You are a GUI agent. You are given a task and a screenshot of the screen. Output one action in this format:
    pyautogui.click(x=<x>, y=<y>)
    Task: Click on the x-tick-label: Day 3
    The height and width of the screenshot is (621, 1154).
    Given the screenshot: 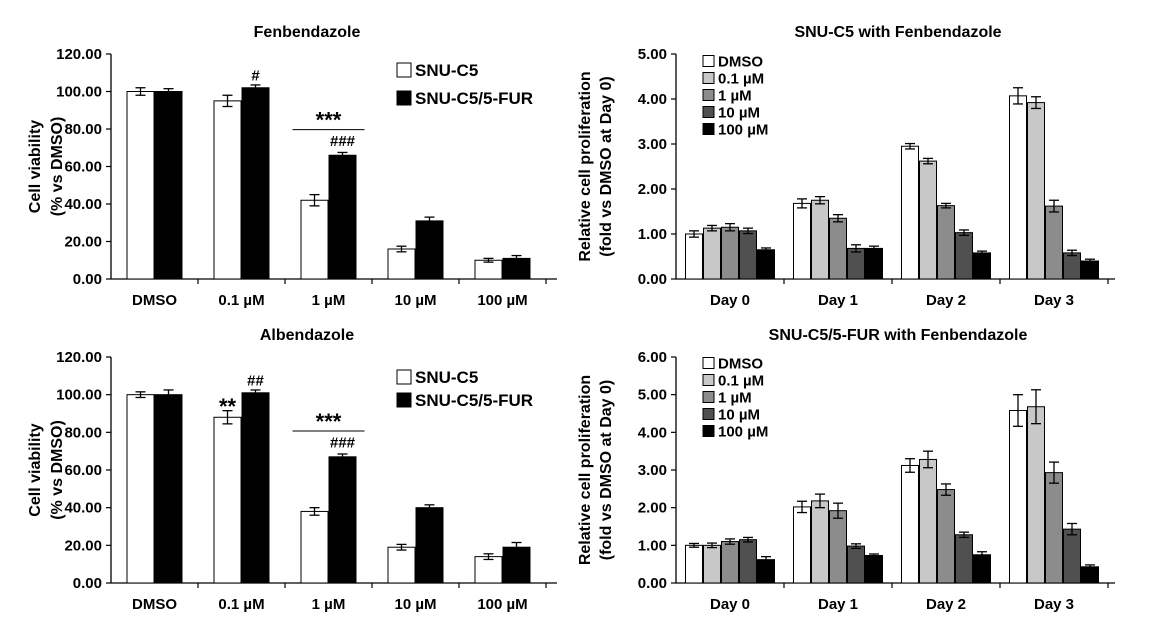 What is the action you would take?
    pyautogui.click(x=1054, y=604)
    